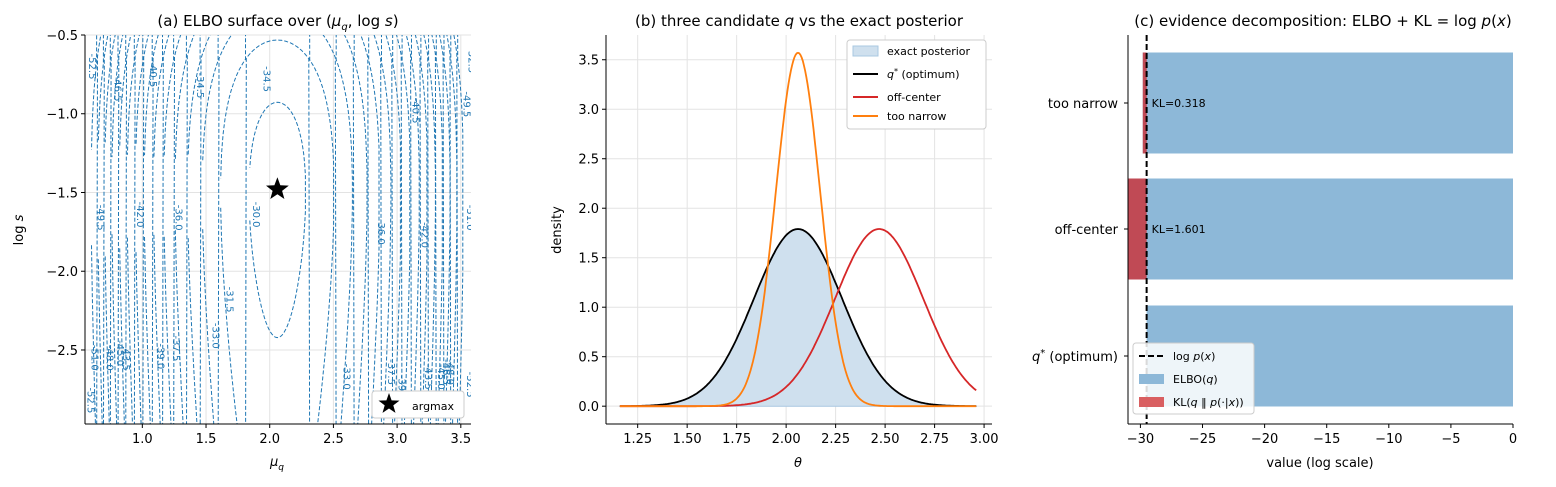  Describe the element at coordinates (1151, 379) in the screenshot. I see `legend-swatch-elbo` at that location.